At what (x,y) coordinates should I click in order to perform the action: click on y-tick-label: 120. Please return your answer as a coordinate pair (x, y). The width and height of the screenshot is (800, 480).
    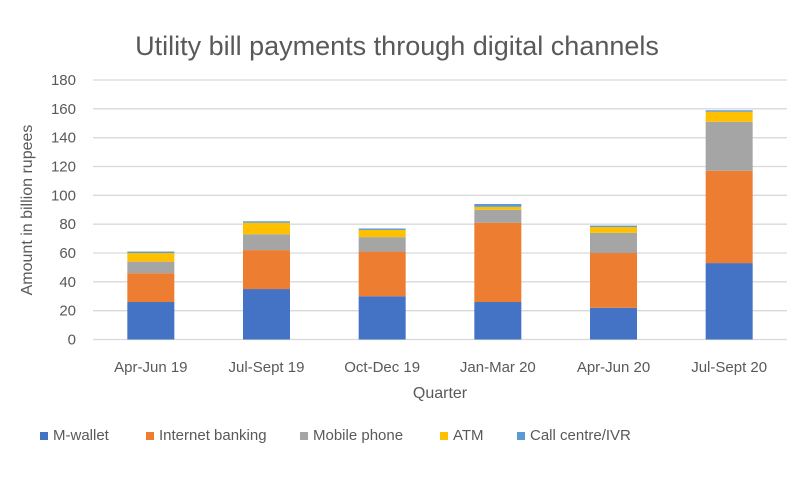
    Looking at the image, I should click on (63, 167).